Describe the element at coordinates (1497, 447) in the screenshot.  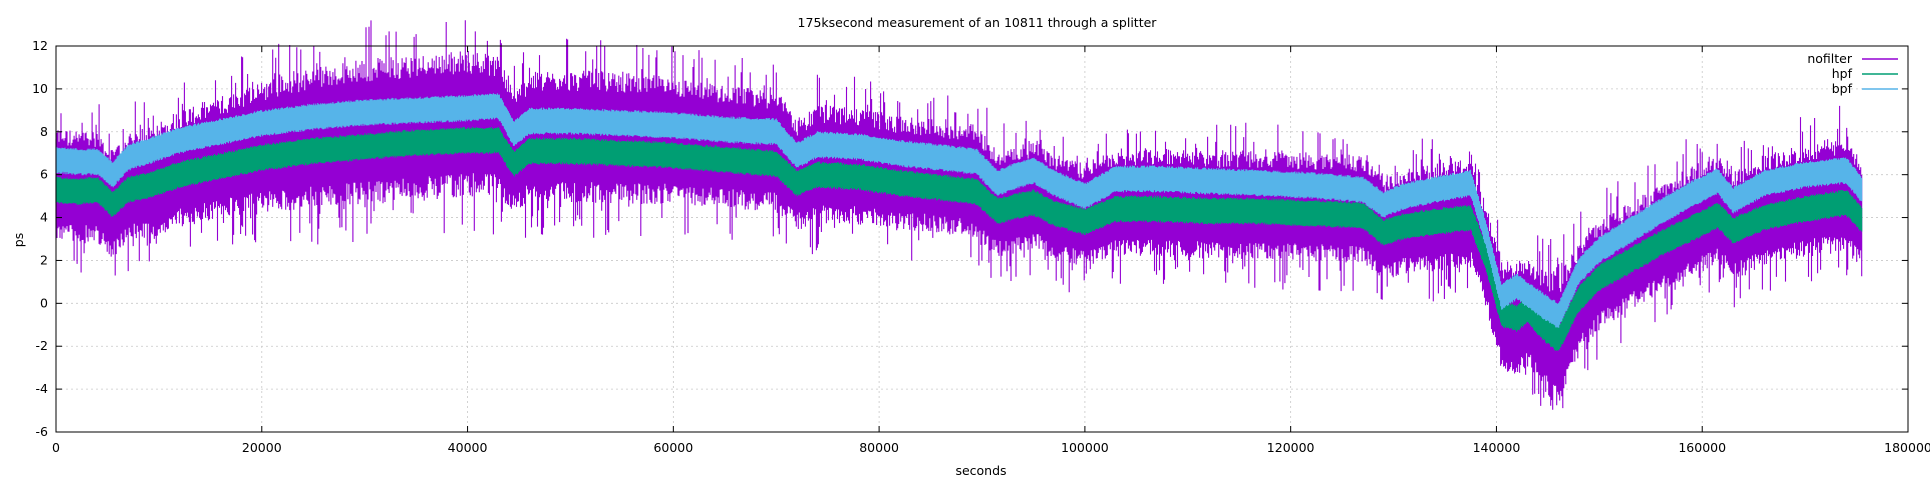
I see `x-tick-label: 140000` at that location.